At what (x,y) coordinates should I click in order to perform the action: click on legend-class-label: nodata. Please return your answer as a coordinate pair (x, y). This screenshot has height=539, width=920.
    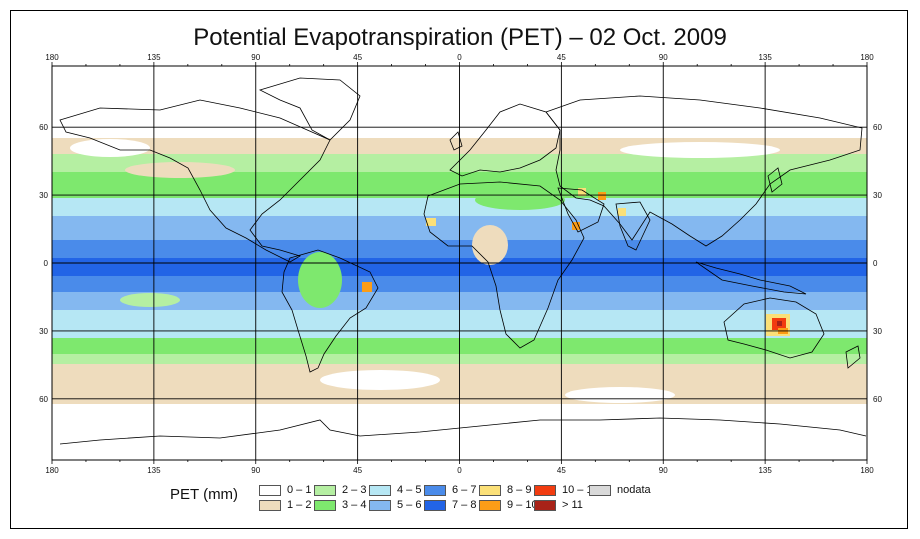
    Looking at the image, I should click on (634, 490).